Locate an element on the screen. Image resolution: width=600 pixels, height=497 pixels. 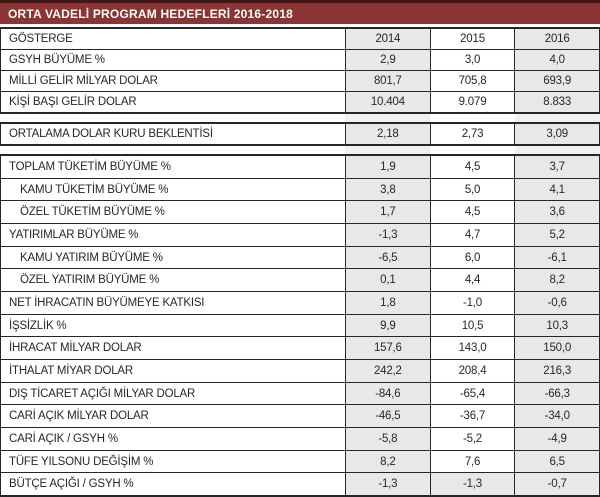
value-cell: 5,2 is located at coordinates (557, 235).